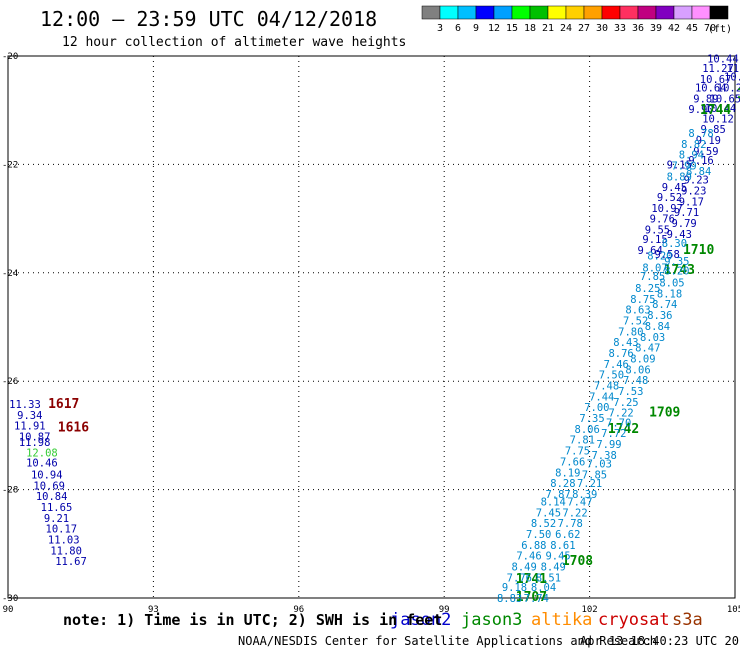  Describe the element at coordinates (562, 546) in the screenshot. I see `data-label: 8.61` at that location.